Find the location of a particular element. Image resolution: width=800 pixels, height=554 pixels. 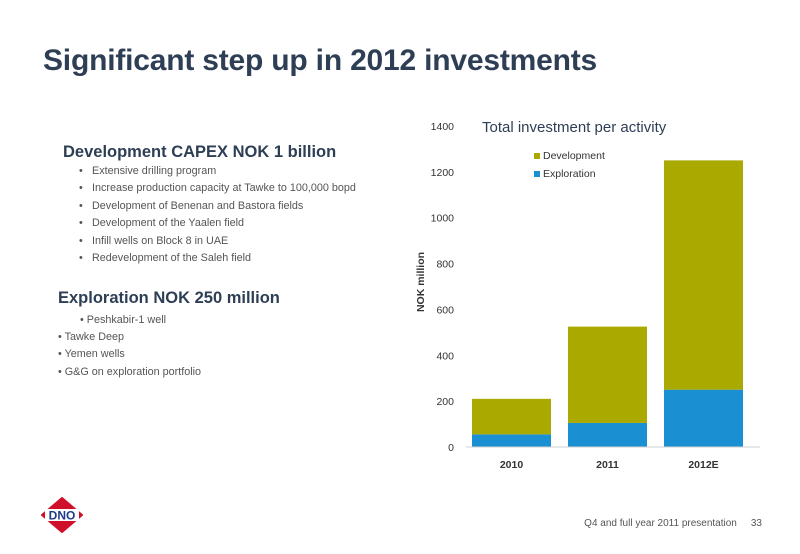

logo-text: DNO is located at coordinates (62, 516).